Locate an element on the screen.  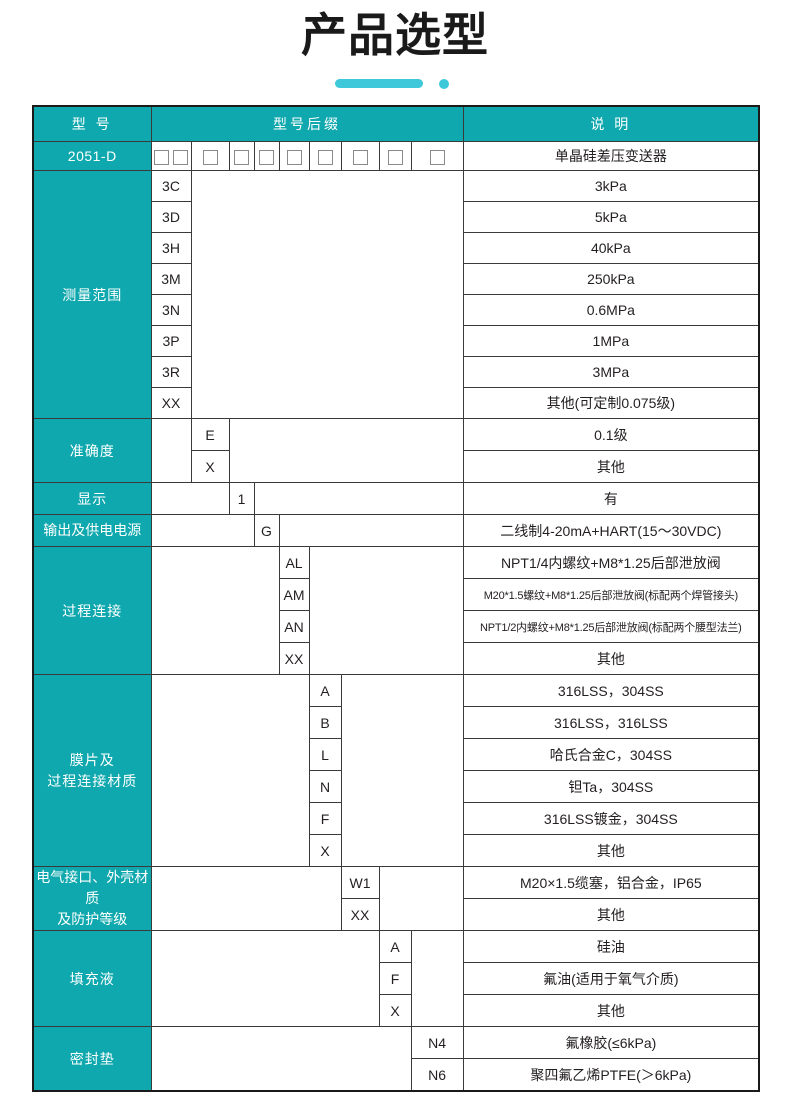
desc-cell: M20*1.5螺纹+M8*1.25后部泄放阀(标配两个焊管接头) is located at coordinates (611, 595).